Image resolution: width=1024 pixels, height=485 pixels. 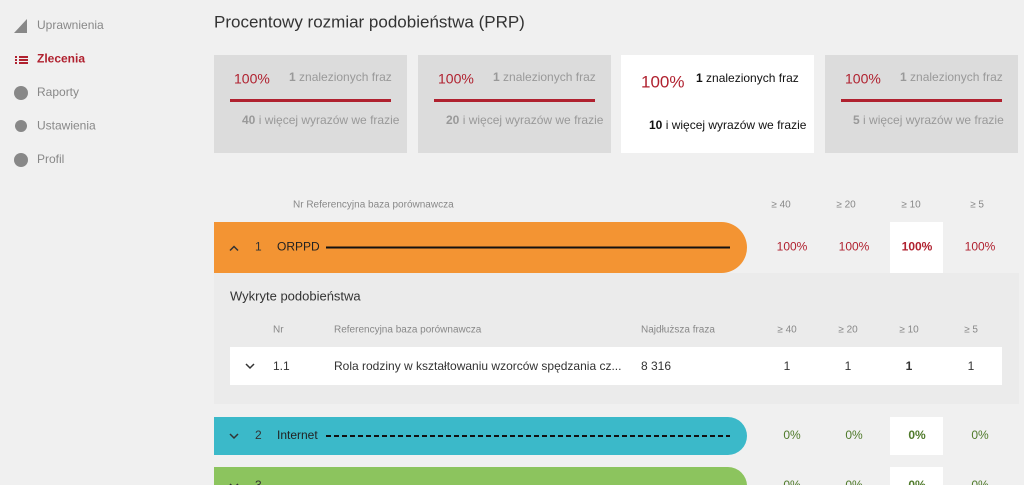 What do you see at coordinates (977, 205) in the screenshot?
I see `column-header: ≥ 5` at bounding box center [977, 205].